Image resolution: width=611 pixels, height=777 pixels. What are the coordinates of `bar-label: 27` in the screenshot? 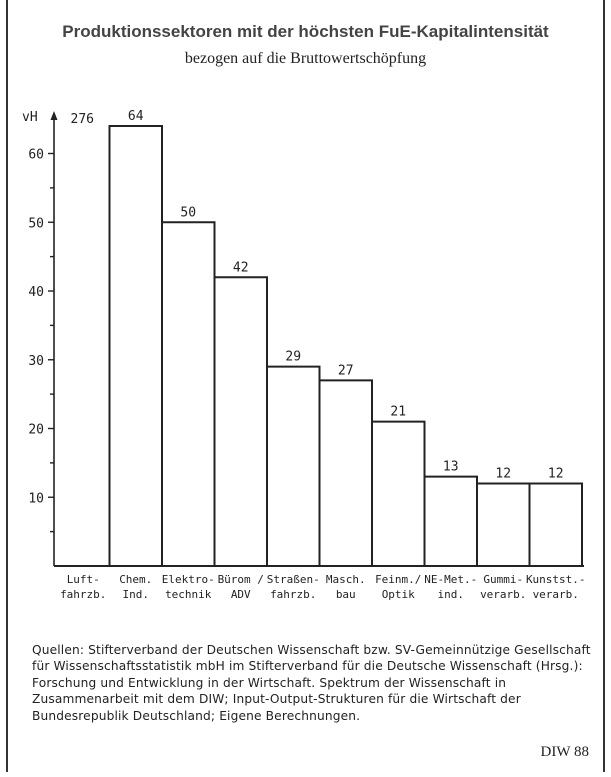 It's located at (346, 370).